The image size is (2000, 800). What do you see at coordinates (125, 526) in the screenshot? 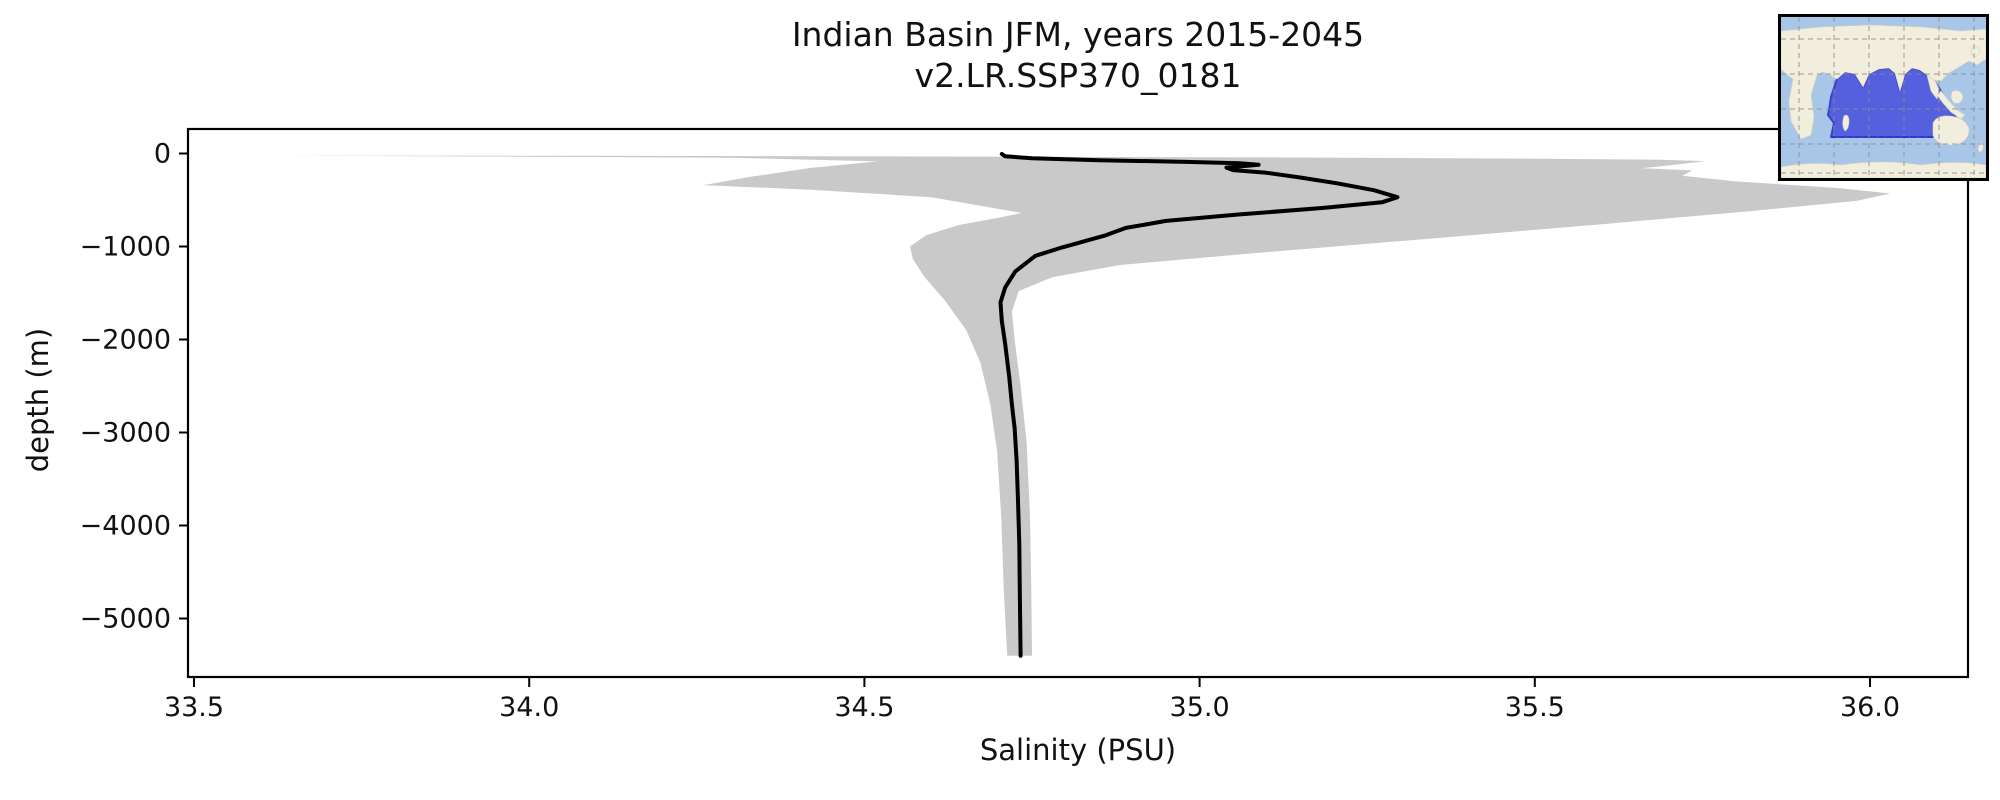
I see `y-tick-label: −4000` at bounding box center [125, 526].